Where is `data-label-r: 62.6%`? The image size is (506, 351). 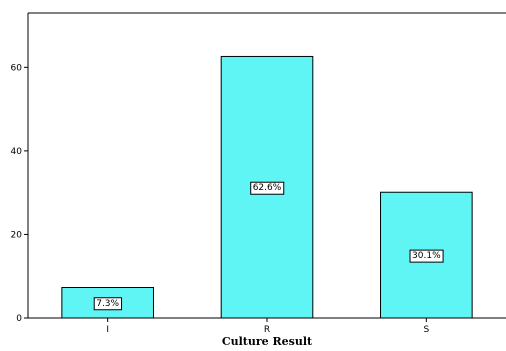
data-label-r: 62.6% is located at coordinates (267, 188).